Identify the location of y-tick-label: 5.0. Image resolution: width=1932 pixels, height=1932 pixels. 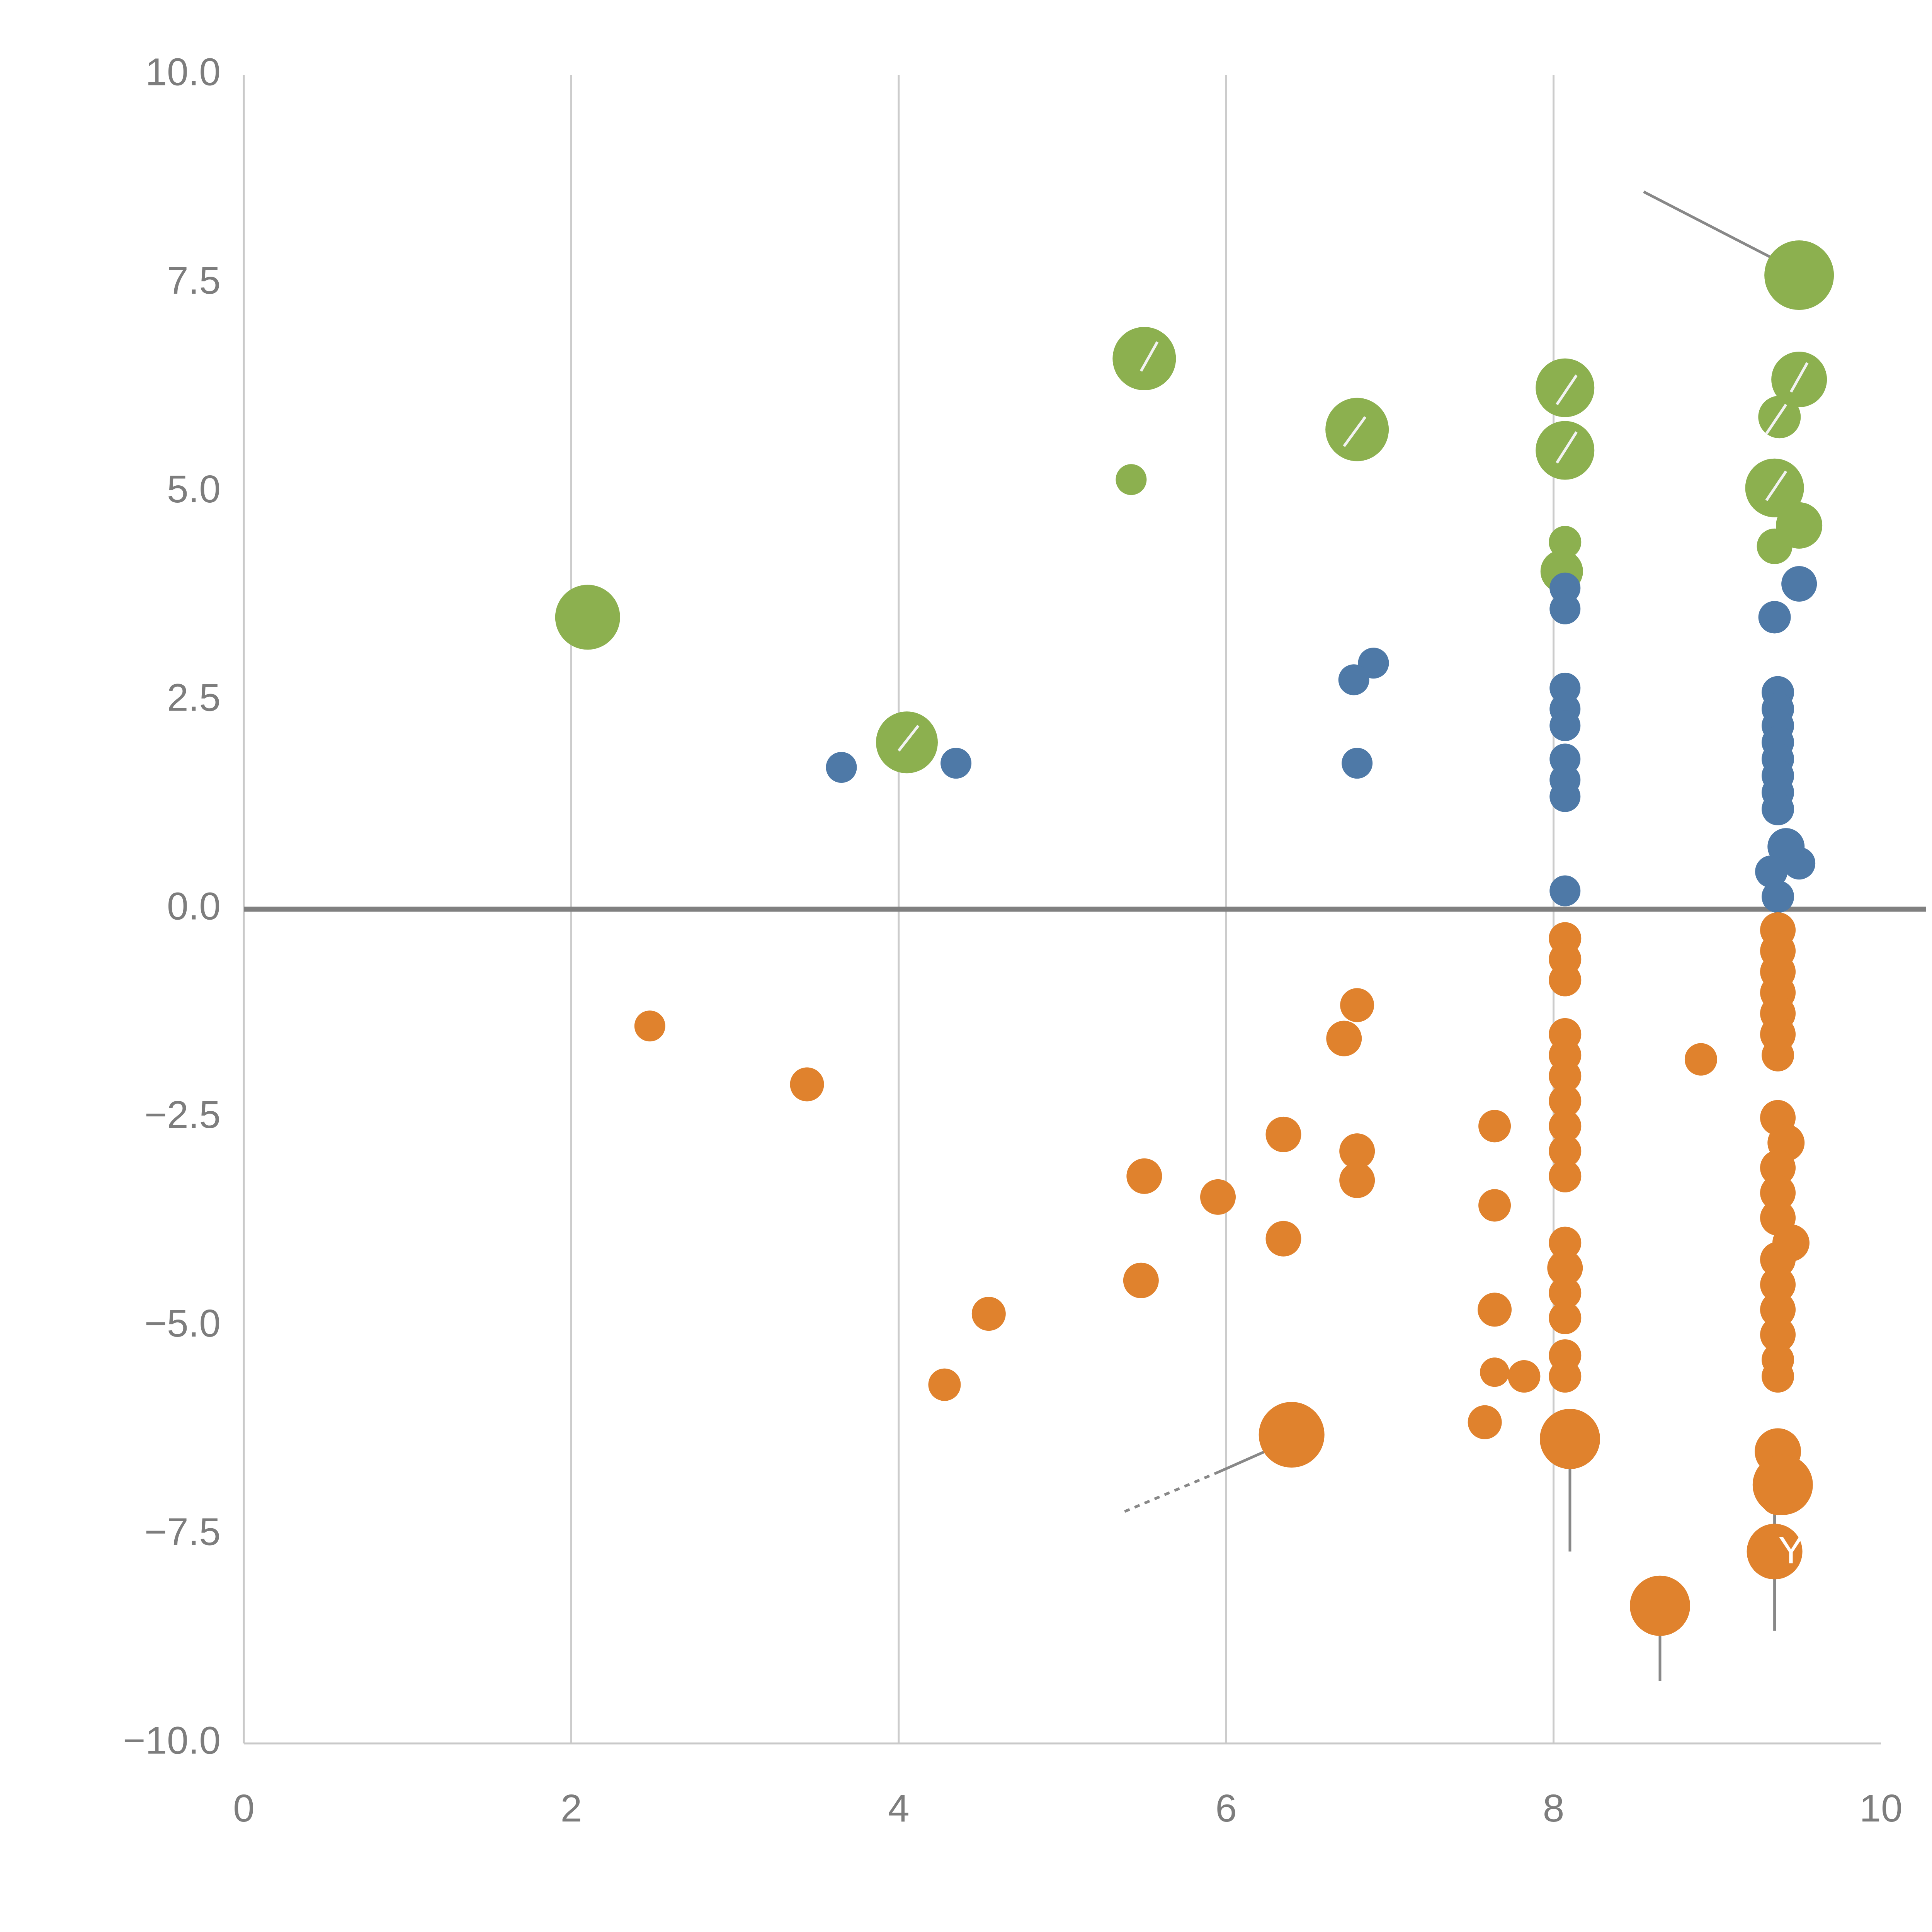
(194, 489).